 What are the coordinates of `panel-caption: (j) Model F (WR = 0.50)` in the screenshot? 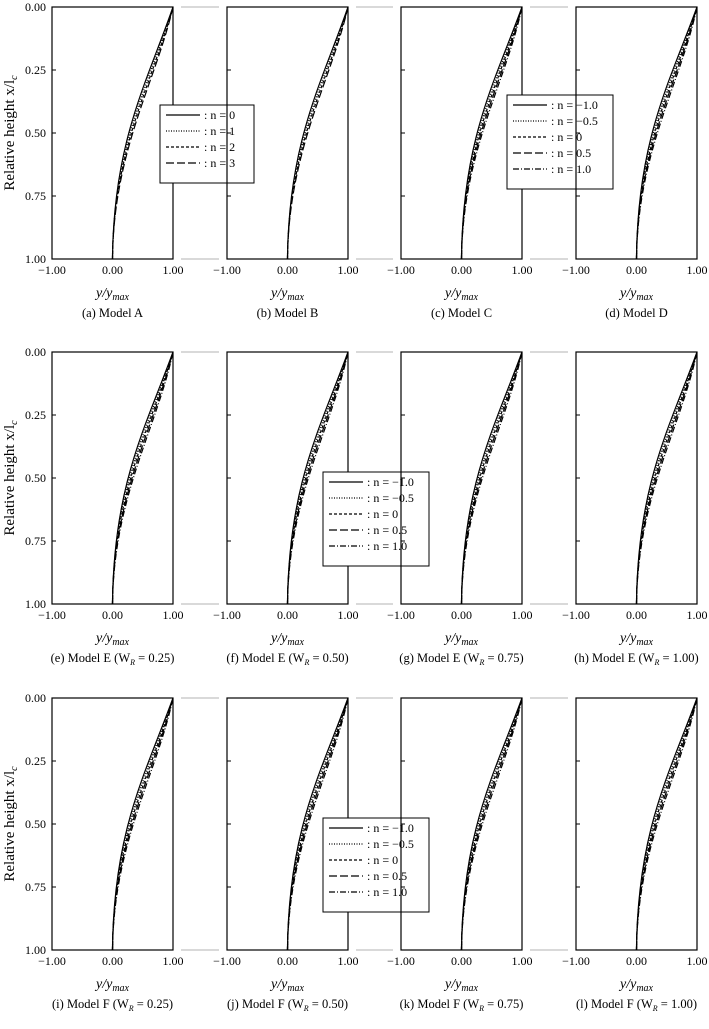 It's located at (287, 1005).